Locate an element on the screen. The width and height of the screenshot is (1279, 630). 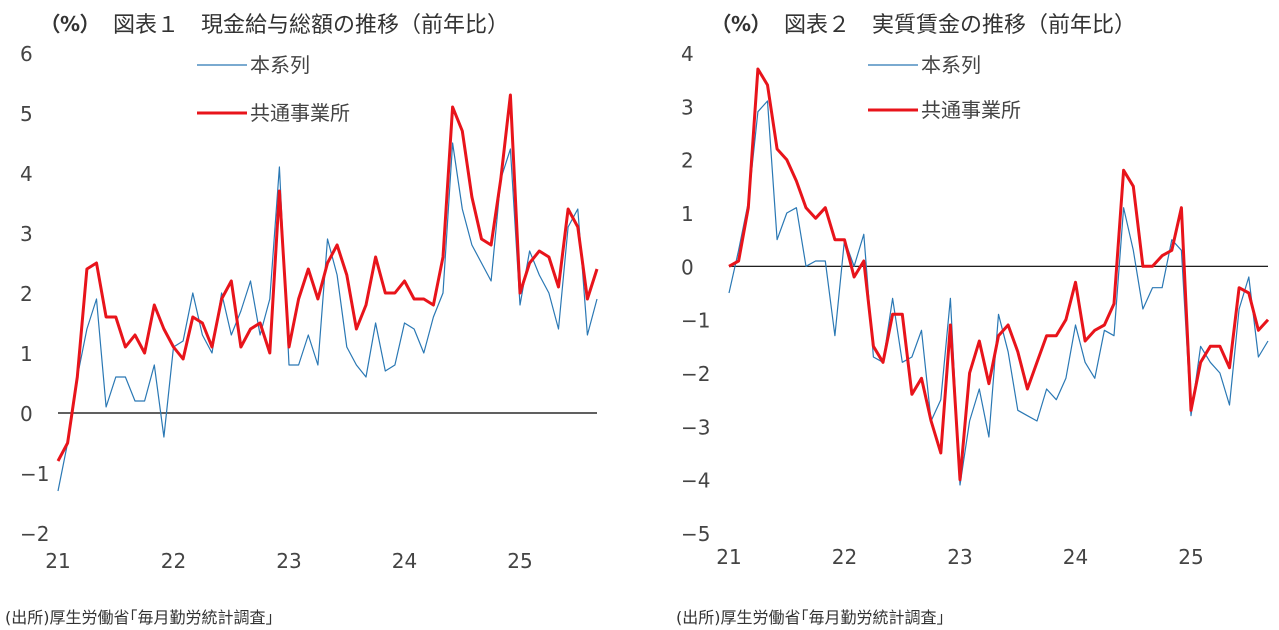
y-tick-label: 6 is located at coordinates (26, 54).